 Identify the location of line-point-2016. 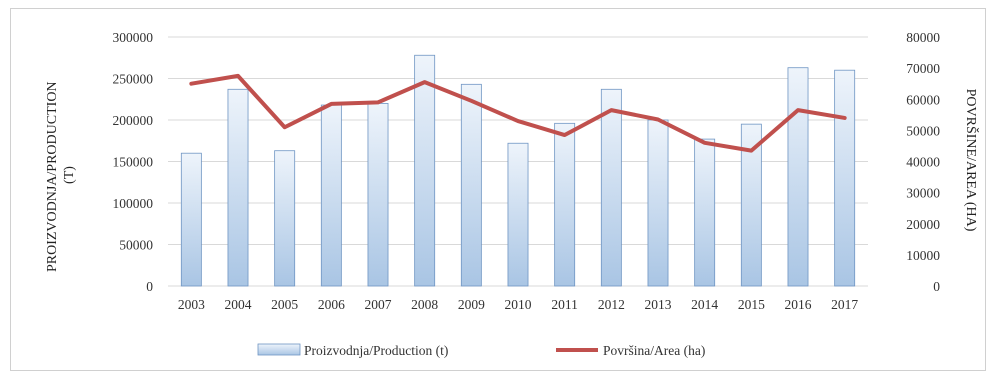
(798, 110).